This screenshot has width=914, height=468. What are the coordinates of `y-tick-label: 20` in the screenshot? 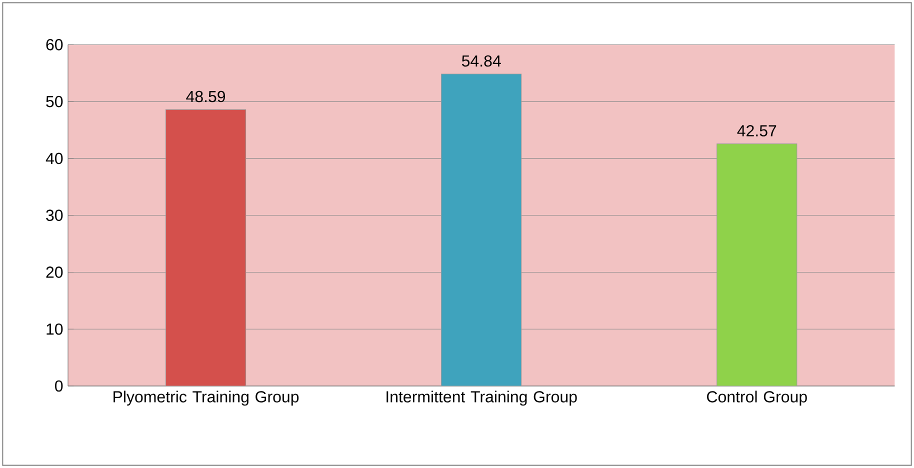 It's located at (54, 272).